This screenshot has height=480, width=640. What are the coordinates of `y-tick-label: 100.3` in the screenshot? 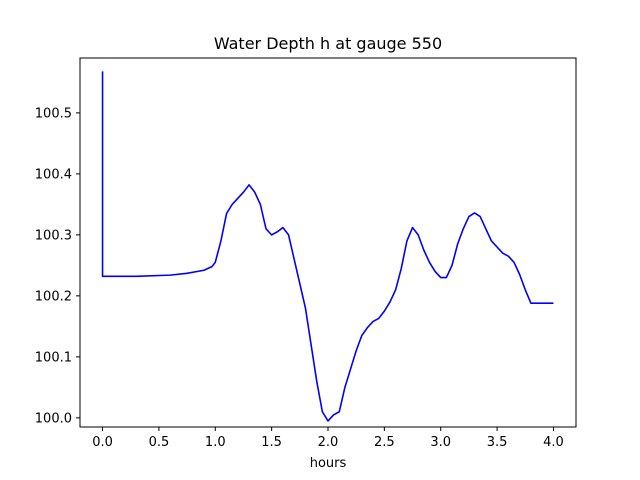 It's located at (53, 235).